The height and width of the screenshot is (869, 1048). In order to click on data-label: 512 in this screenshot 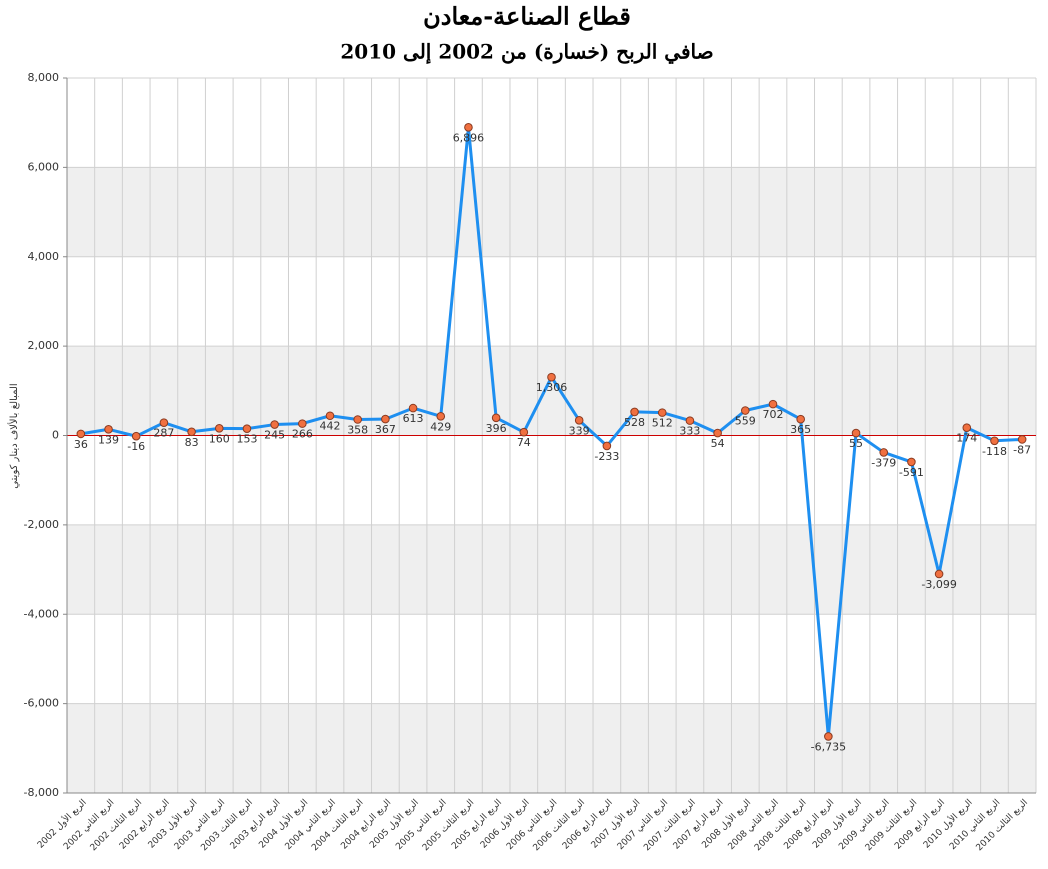, I will do `click(662, 423)`.